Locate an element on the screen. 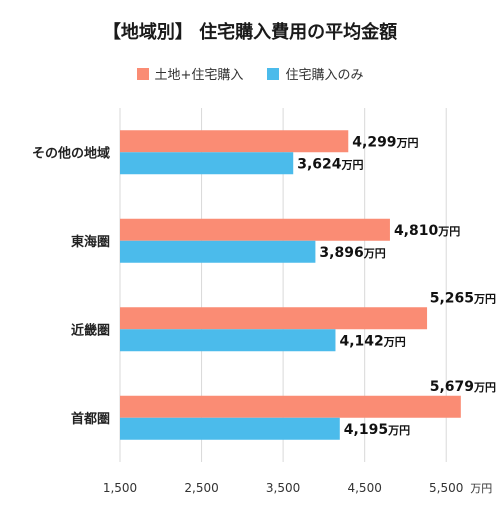 This screenshot has width=500, height=520. legend-label-house-only: 住宅購入のみ is located at coordinates (324, 75).